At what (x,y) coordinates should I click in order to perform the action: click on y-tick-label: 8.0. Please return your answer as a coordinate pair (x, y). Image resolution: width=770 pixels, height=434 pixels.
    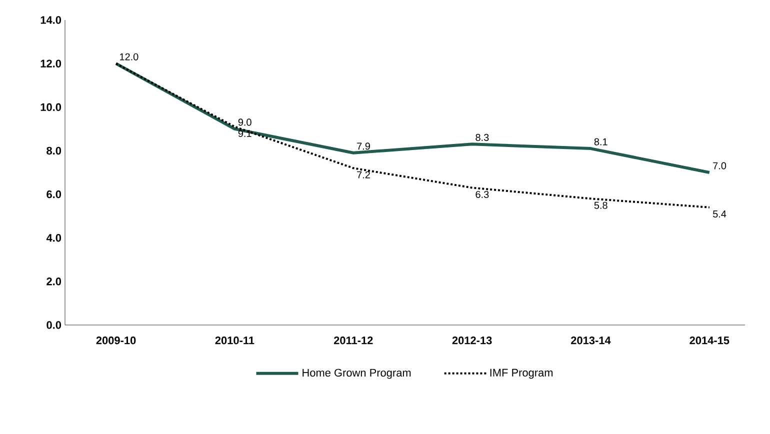
    Looking at the image, I should click on (54, 150).